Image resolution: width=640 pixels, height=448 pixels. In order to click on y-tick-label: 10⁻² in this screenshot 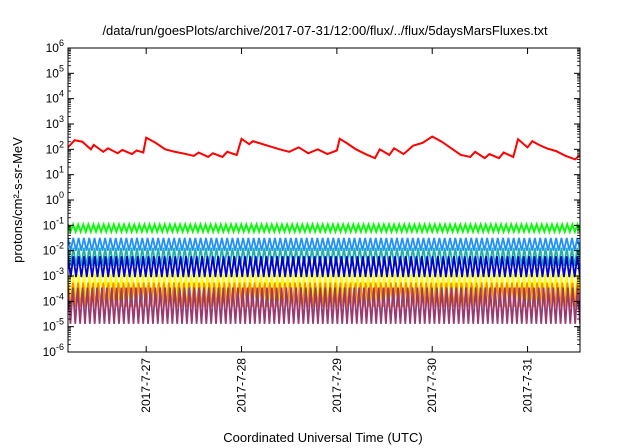, I will do `click(53, 249)`.